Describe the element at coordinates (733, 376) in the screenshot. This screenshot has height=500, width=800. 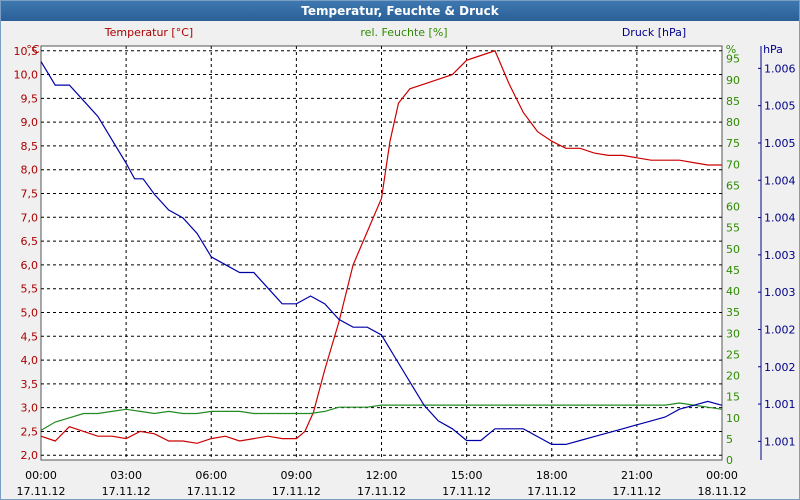
I see `humidity-tick-label: 20` at that location.